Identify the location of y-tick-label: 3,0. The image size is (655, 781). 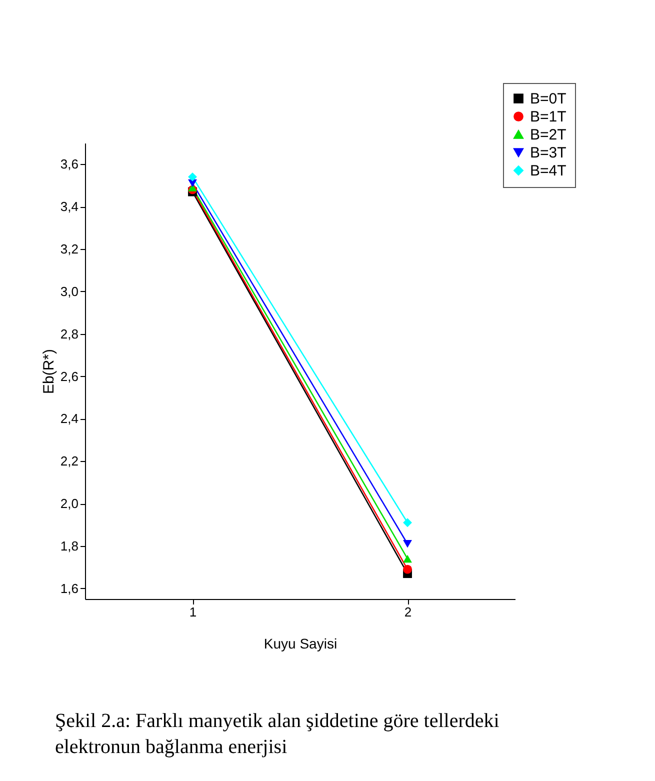
(69, 291).